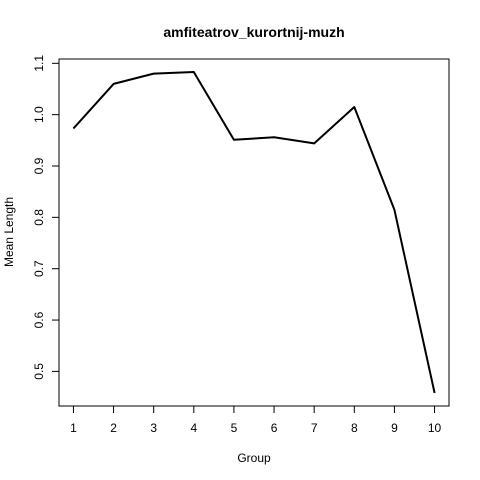 This screenshot has height=480, width=480. I want to click on y-tick-label: 0.6, so click(39, 319).